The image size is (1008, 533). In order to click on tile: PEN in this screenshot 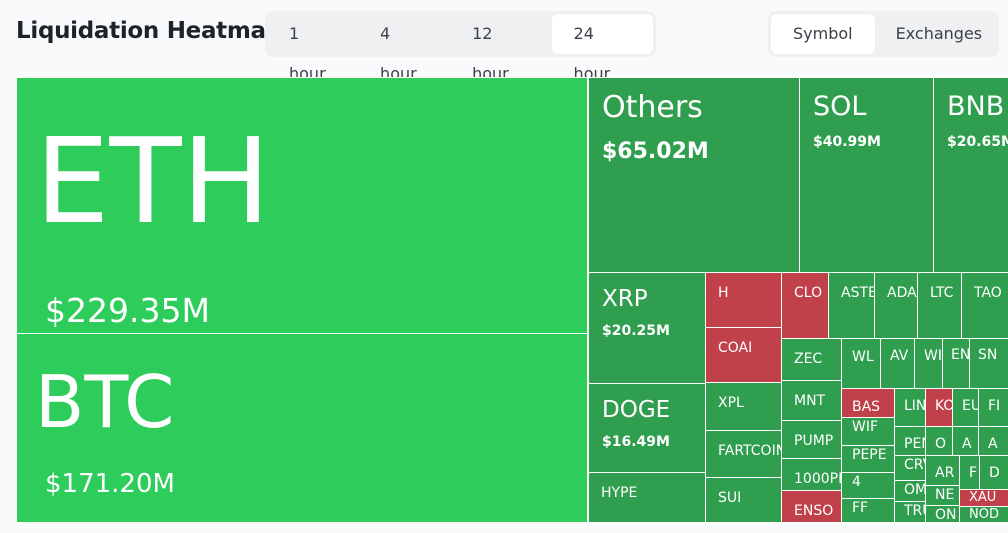, I will do `click(910, 441)`.